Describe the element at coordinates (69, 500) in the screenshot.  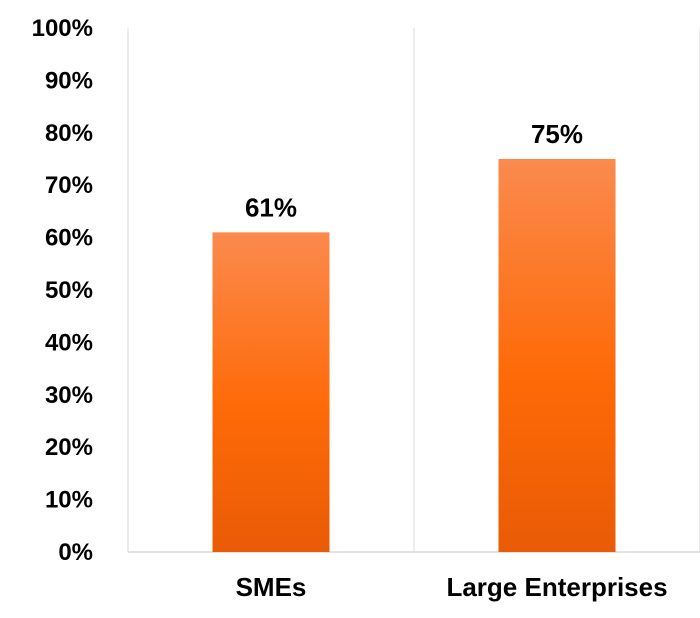
I see `y-tick-label: 10%` at that location.